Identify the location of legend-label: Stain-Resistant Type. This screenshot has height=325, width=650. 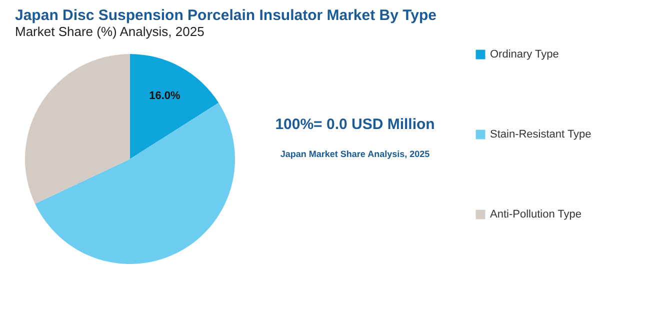
(541, 134).